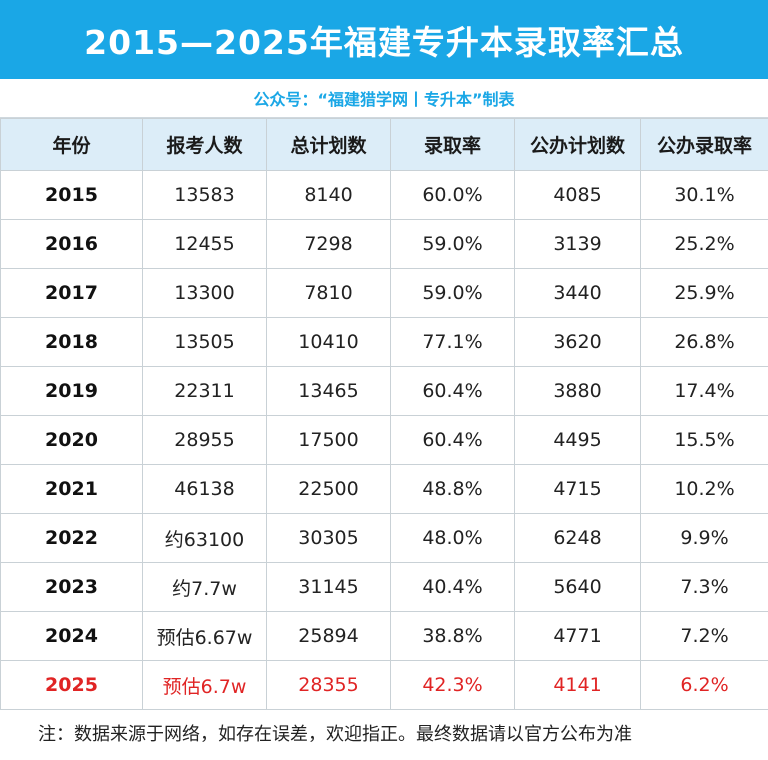 The image size is (768, 760). What do you see at coordinates (71, 587) in the screenshot?
I see `cell-year: 2023` at bounding box center [71, 587].